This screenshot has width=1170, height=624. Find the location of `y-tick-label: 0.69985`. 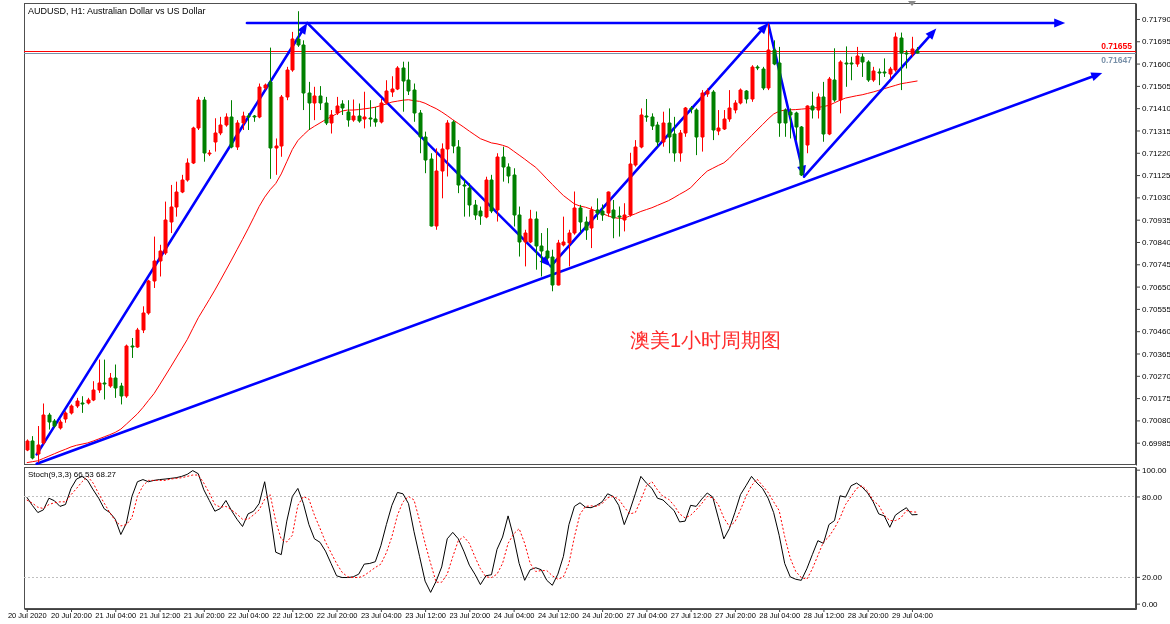

y-tick-label: 0.69985 is located at coordinates (1156, 443).